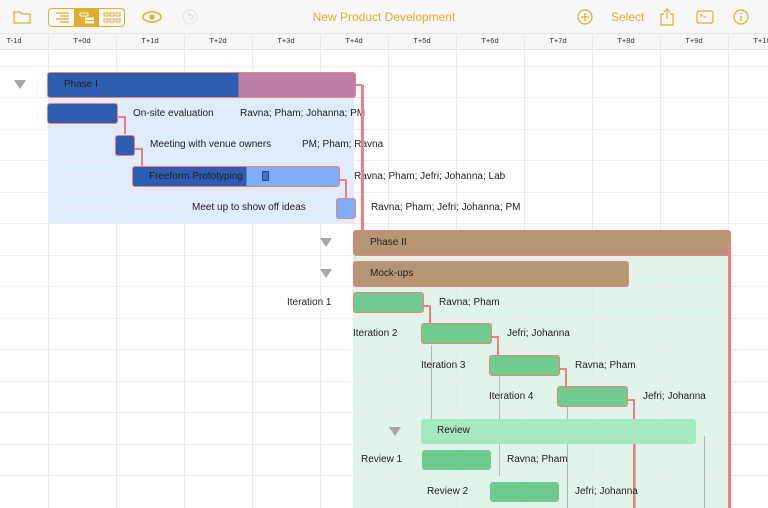  I want to click on iteration1-label: Iteration 1, so click(309, 302).